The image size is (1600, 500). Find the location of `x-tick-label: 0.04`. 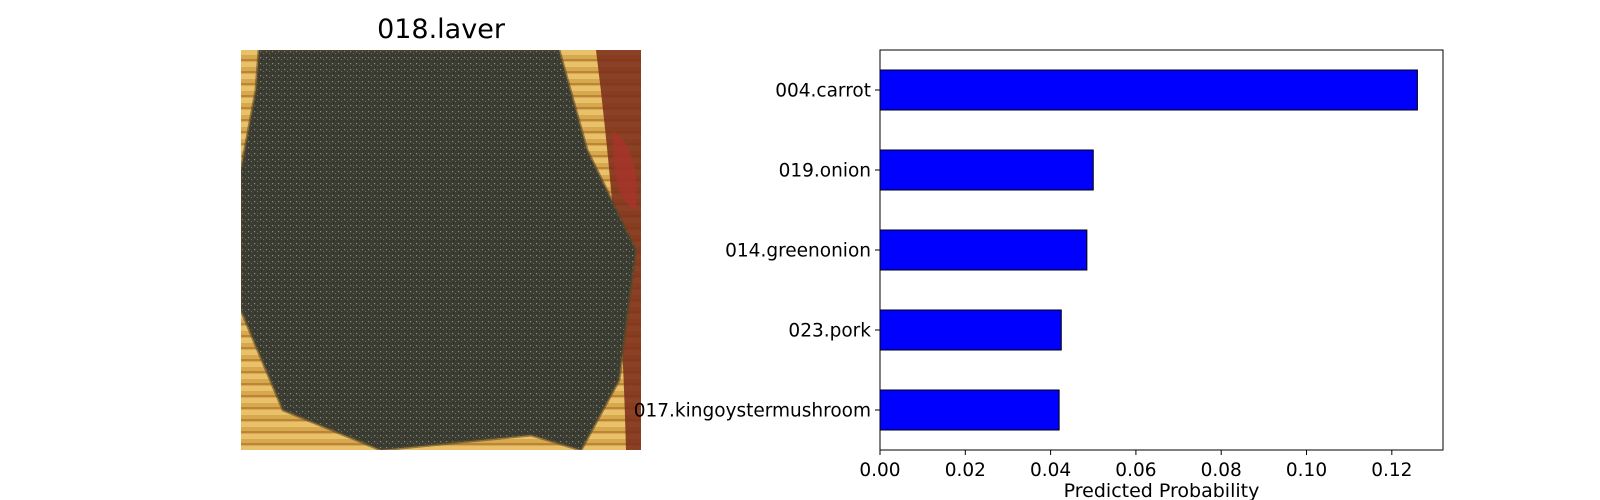

x-tick-label: 0.04 is located at coordinates (1050, 470).